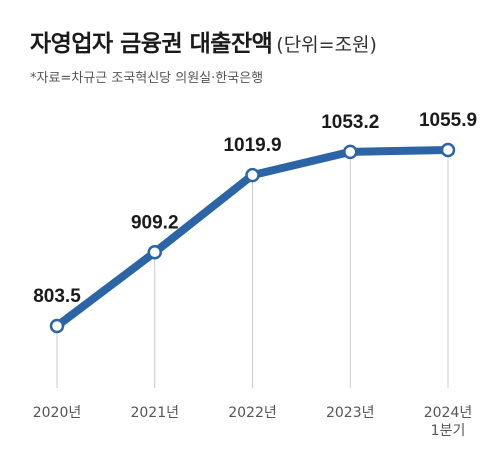 Image resolution: width=500 pixels, height=463 pixels. What do you see at coordinates (448, 120) in the screenshot?
I see `value-label-4: 1055.9` at bounding box center [448, 120].